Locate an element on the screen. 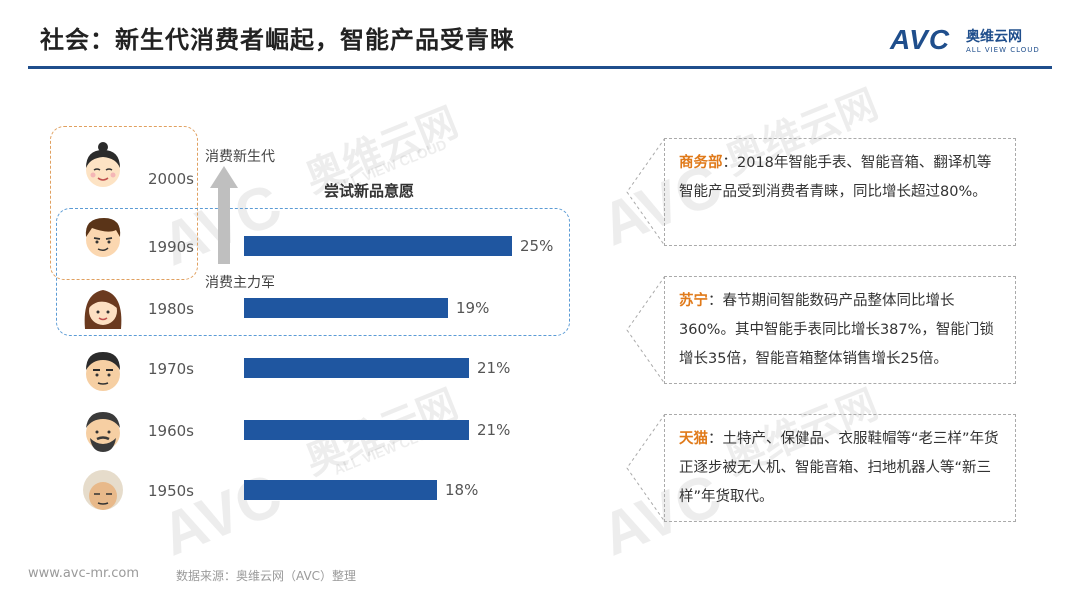 This screenshot has width=1080, height=608. new-generation-label: 消费新生代 is located at coordinates (240, 157).